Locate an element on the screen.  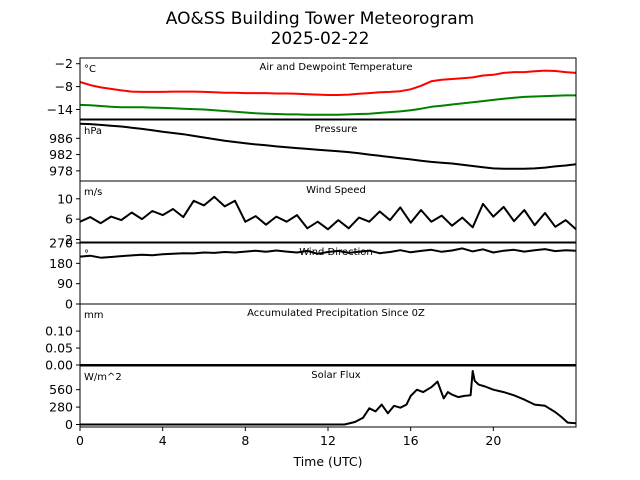
panel-3-ytick-label-2: 90 is located at coordinates (65, 283).